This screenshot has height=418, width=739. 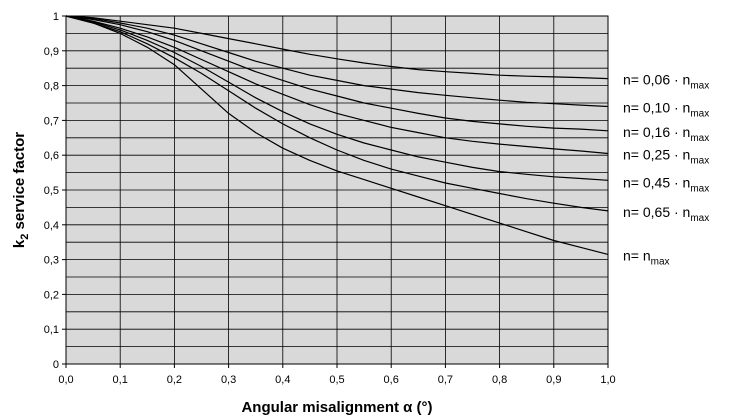 I want to click on x-tick-label: 1,0, so click(x=607, y=380).